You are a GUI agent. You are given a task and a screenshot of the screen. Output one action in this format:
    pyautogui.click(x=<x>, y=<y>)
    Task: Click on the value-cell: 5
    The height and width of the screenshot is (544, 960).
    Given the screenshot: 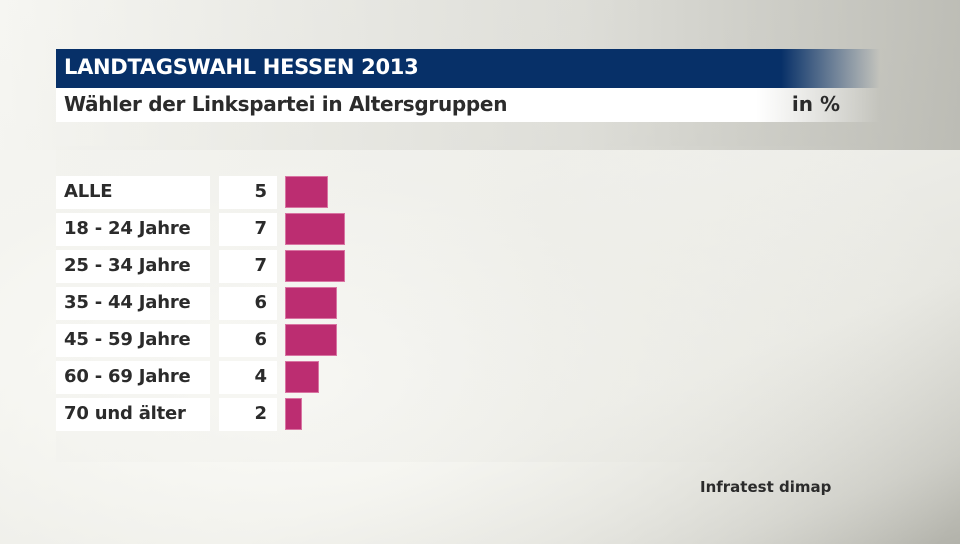 What is the action you would take?
    pyautogui.click(x=248, y=192)
    